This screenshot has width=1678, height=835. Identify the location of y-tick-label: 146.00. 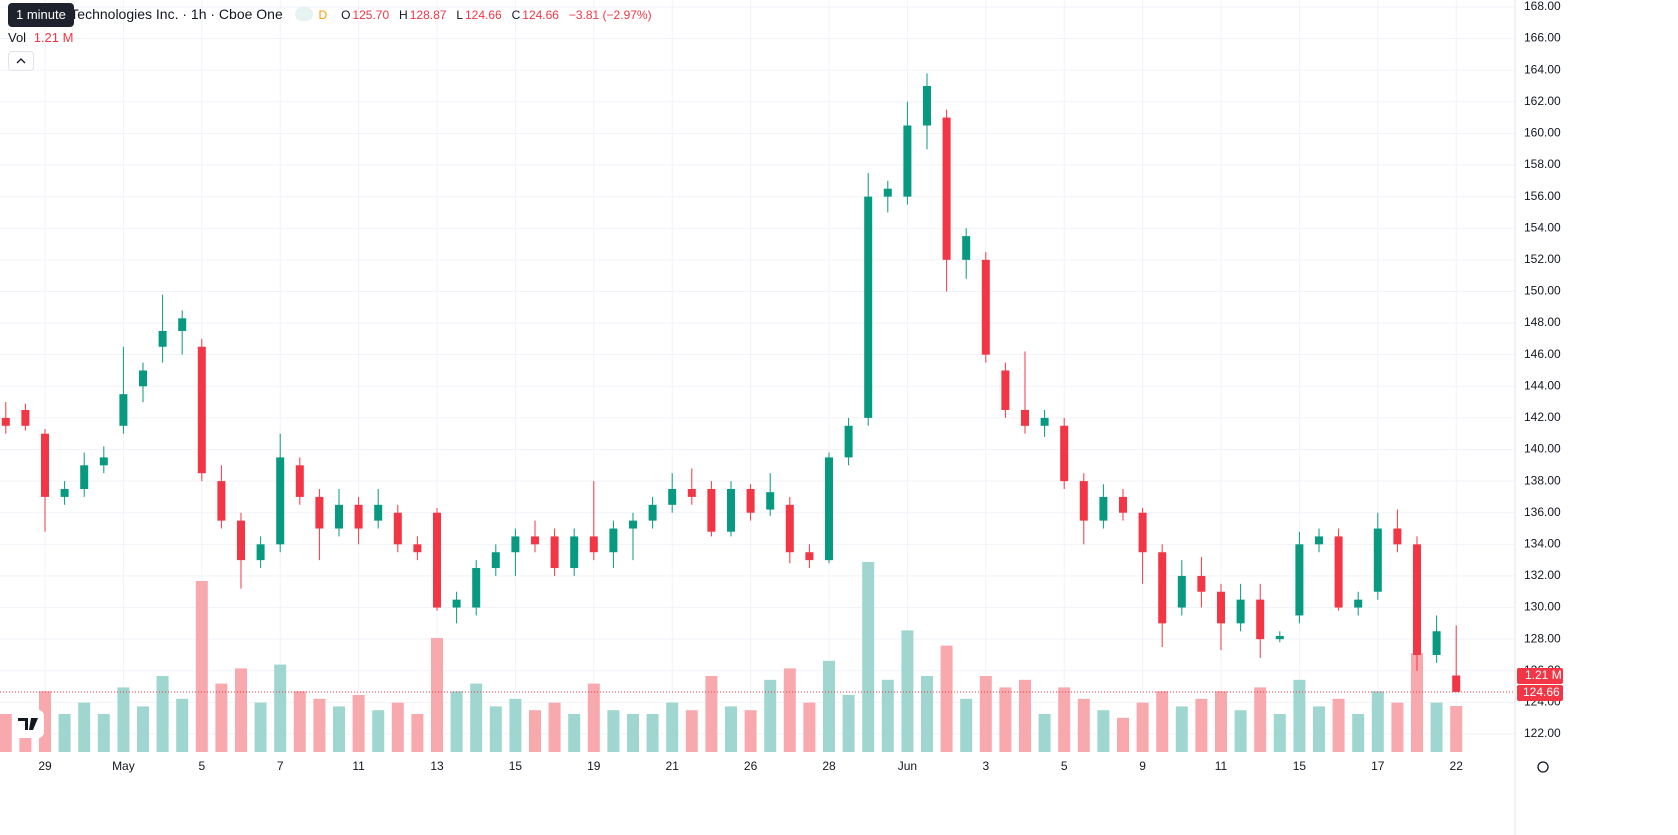
(1542, 354).